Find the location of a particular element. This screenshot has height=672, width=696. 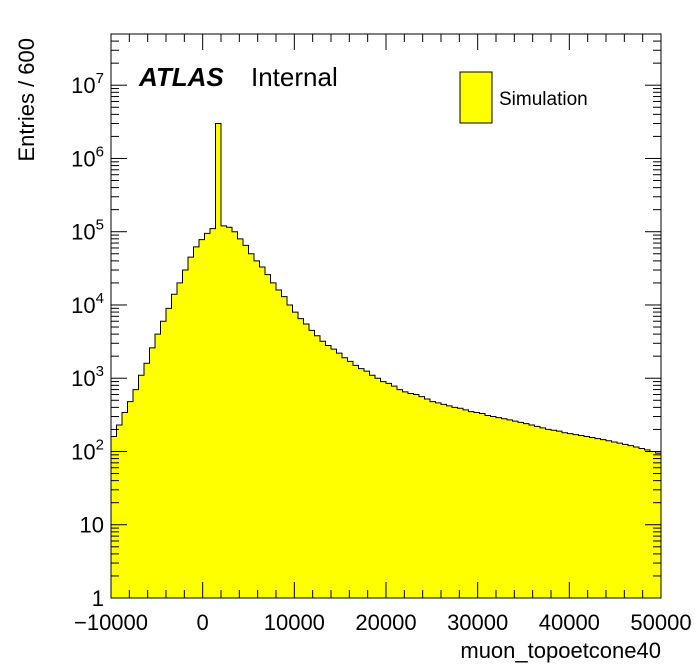

x-tick-label: 30000 is located at coordinates (477, 622).